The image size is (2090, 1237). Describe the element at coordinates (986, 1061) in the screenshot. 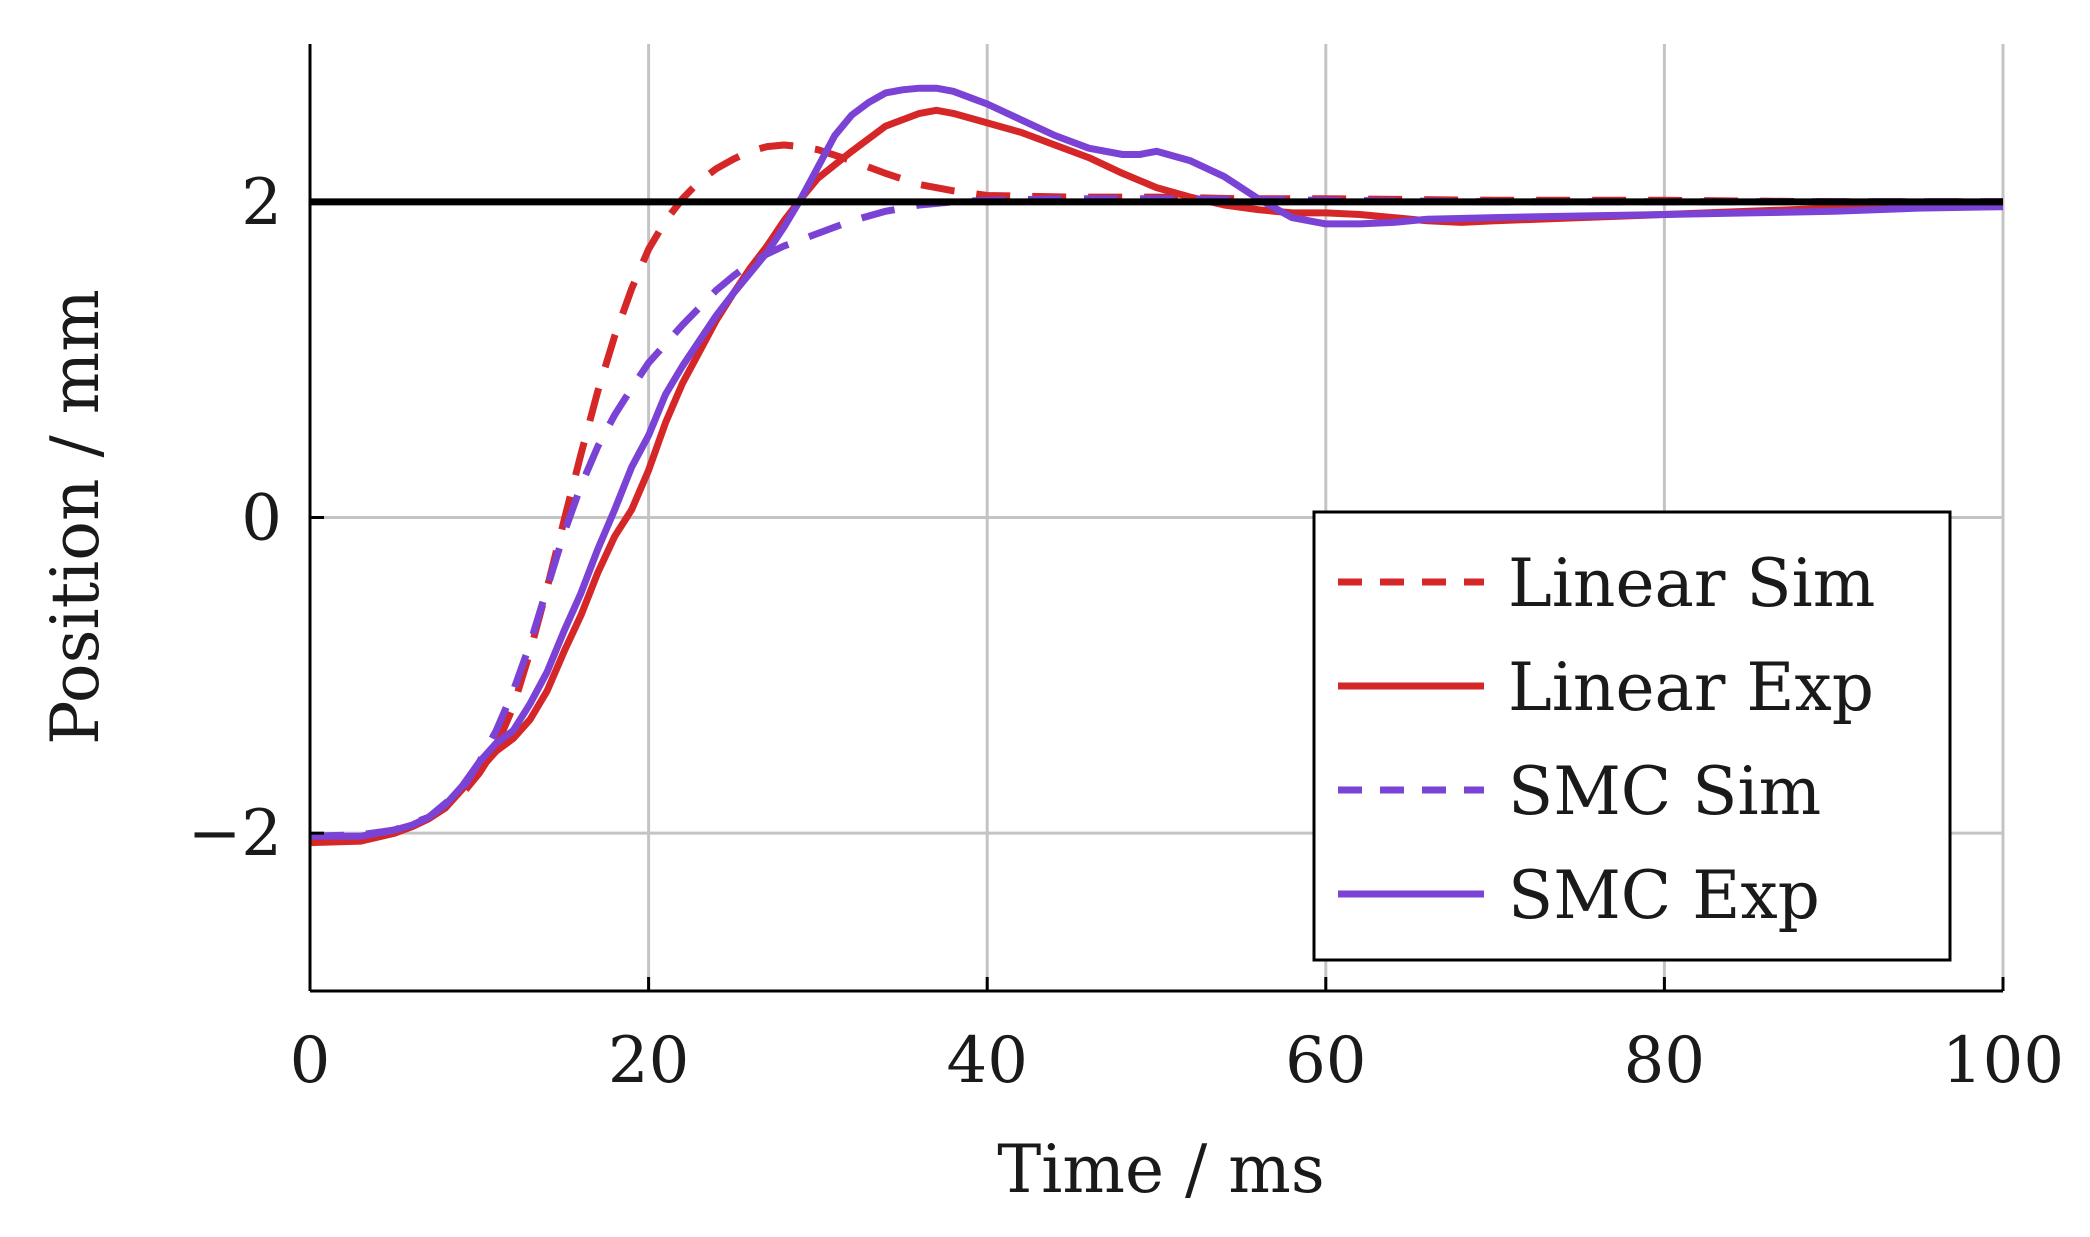

I see `x-tick-label: 40` at that location.